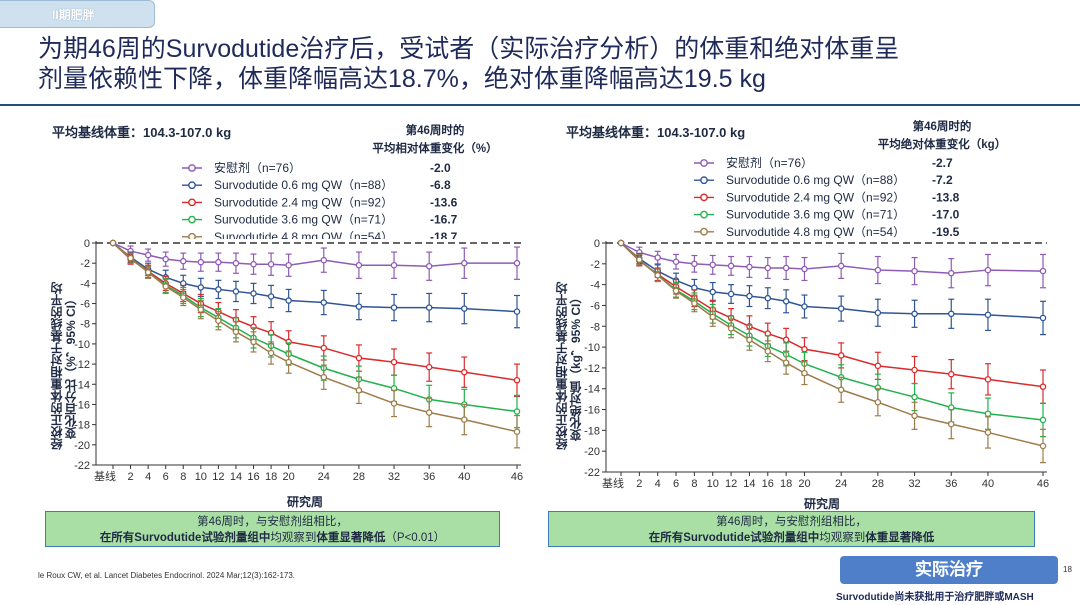 This screenshot has width=1080, height=605. What do you see at coordinates (293, 538) in the screenshot?
I see `left-conclusion-mid: 均观察到` at bounding box center [293, 538].